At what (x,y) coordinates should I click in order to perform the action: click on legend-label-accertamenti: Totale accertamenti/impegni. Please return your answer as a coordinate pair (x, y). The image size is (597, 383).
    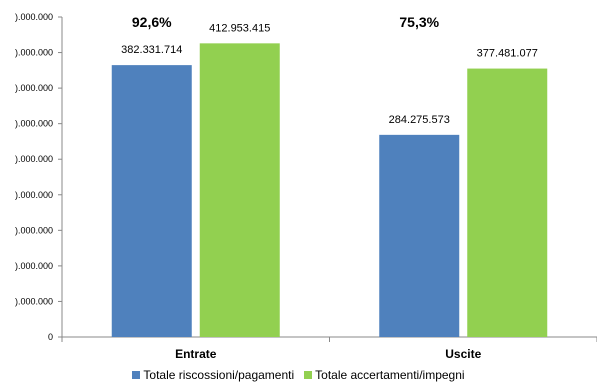
    Looking at the image, I should click on (390, 375).